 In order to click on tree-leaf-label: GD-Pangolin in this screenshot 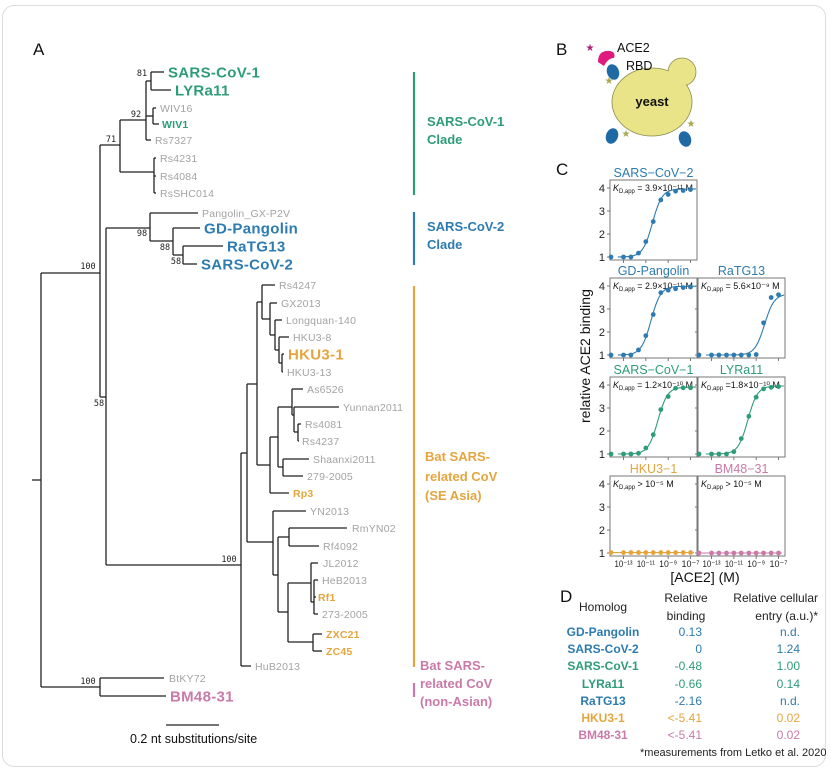, I will do `click(251, 228)`.